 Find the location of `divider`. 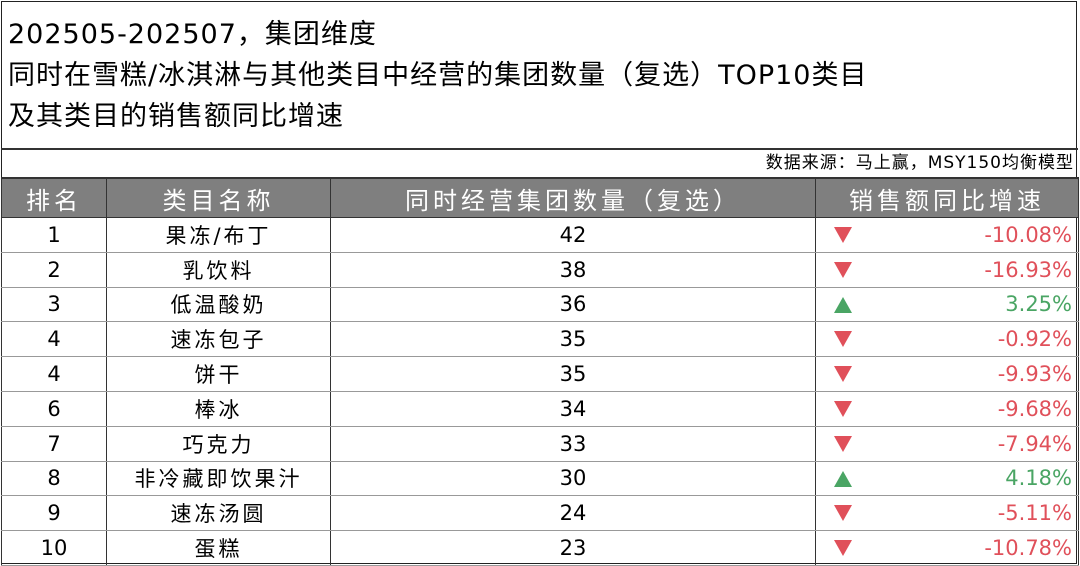

divider is located at coordinates (539, 149).